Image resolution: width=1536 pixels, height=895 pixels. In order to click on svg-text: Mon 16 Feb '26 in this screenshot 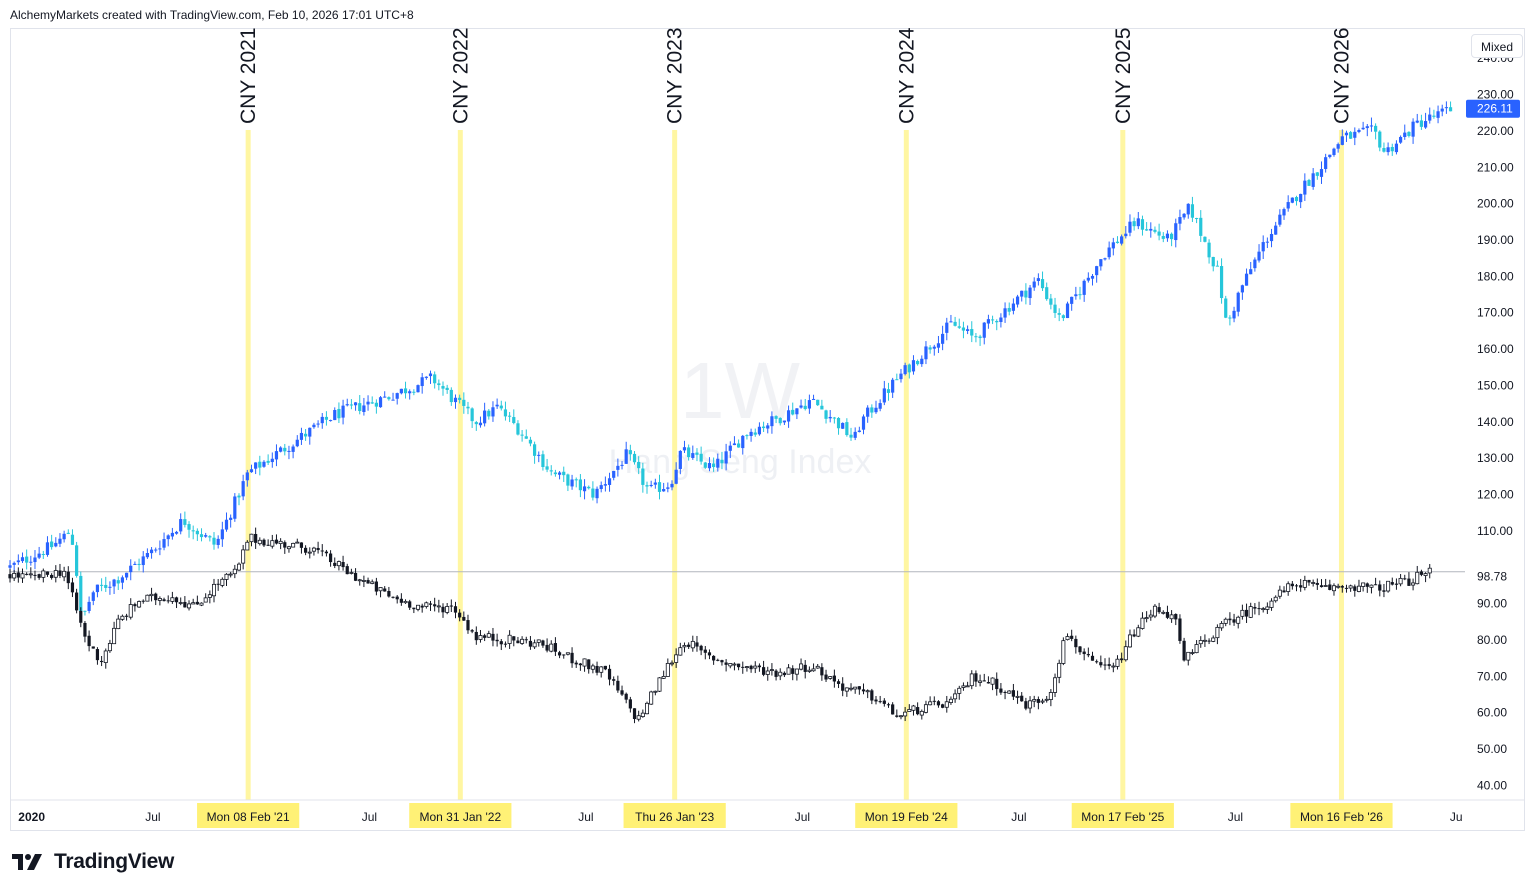, I will do `click(1341, 817)`.